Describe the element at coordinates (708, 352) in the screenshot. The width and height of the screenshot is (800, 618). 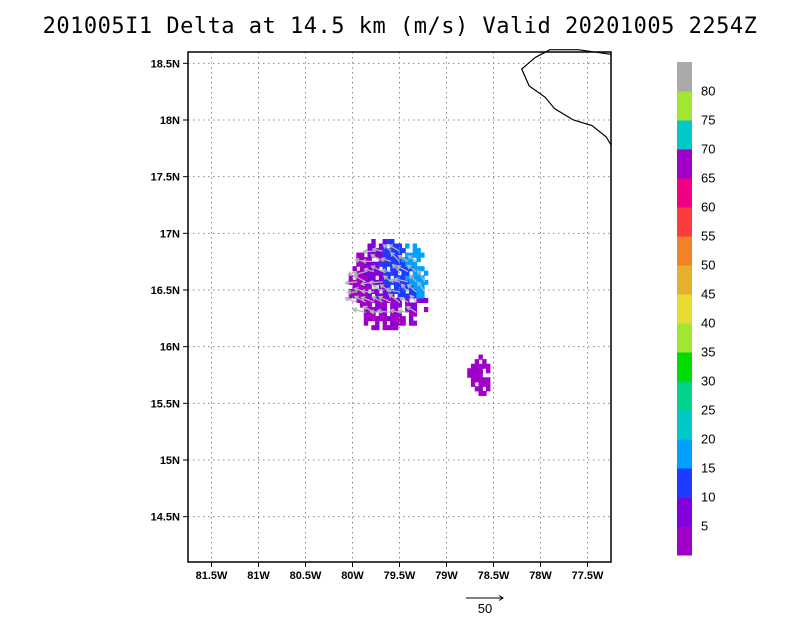
I see `colorbar-label: 35` at that location.